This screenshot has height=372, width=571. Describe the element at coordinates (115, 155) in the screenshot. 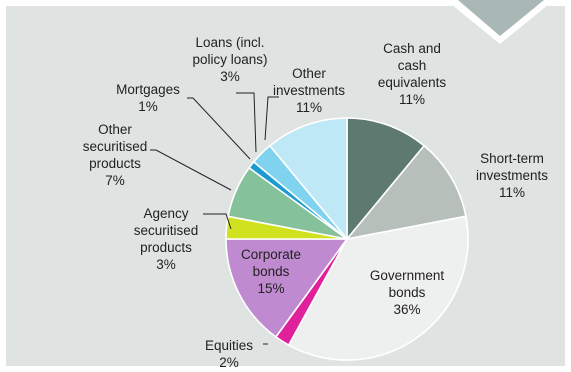

I see `slice-label: Other securitised products 7%` at that location.